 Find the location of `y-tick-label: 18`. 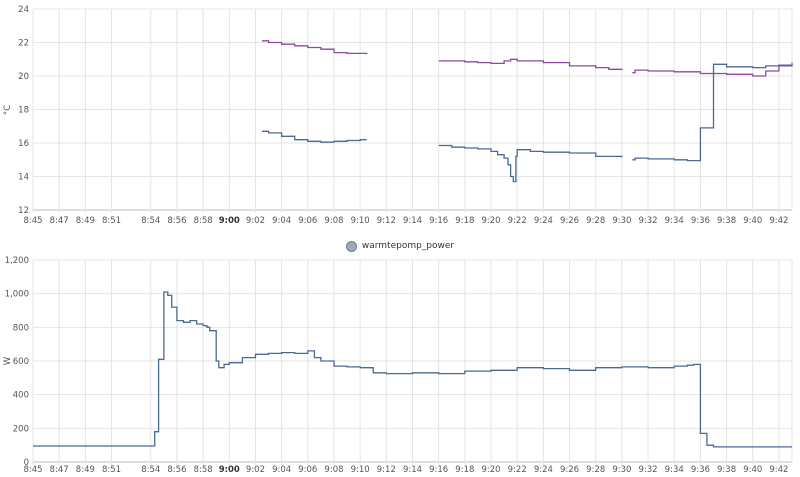

y-tick-label: 18 is located at coordinates (23, 111).